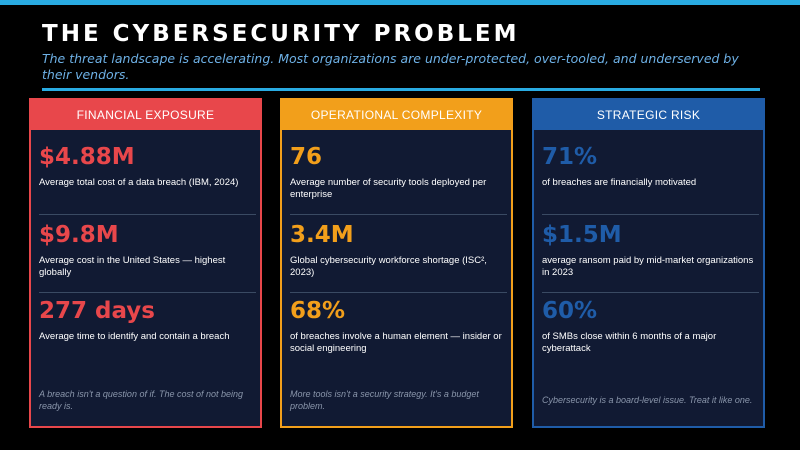 The height and width of the screenshot is (450, 800). Describe the element at coordinates (97, 311) in the screenshot. I see `stat-value: 277 days` at that location.